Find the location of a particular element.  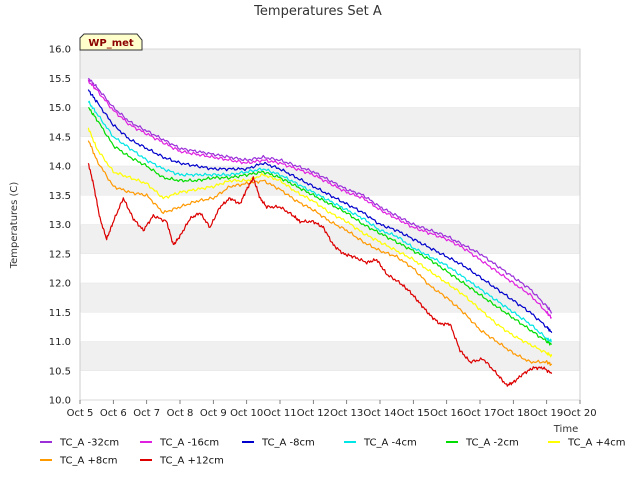

legend-item: TC_A -32cm is located at coordinates (79, 443).